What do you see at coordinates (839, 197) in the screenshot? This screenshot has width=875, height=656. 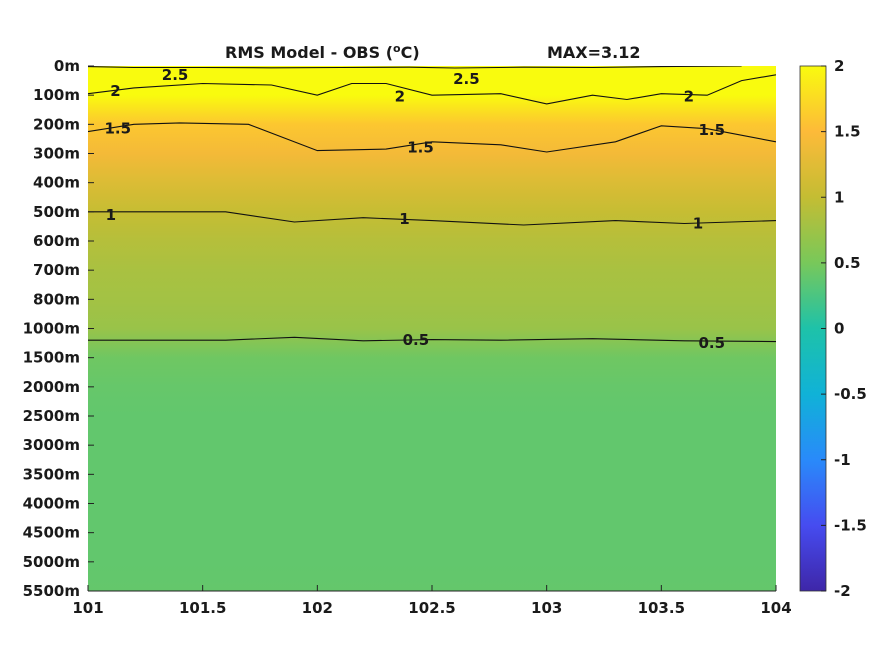 I see `colorbar-tick-label: 1` at bounding box center [839, 197].